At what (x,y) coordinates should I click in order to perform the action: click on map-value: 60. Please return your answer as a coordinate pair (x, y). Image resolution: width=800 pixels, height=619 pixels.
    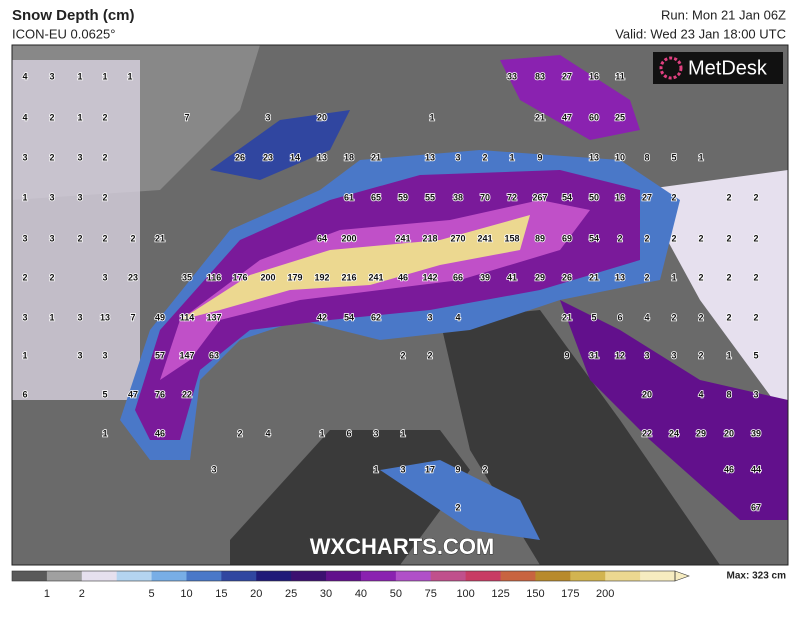
    Looking at the image, I should click on (594, 117).